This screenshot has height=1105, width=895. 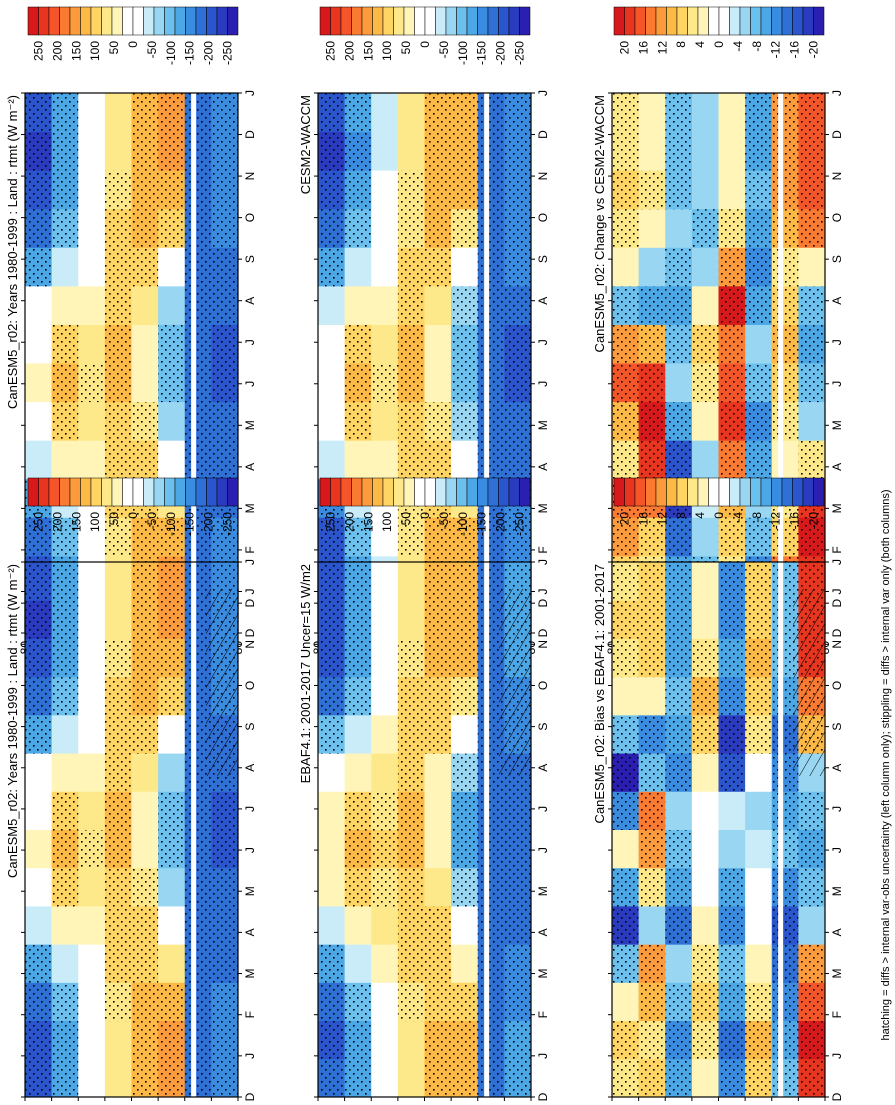 What do you see at coordinates (425, 35) in the screenshot?
I see `colorbar: 250 200 150 100 50 0 -50 -100 -150 -200 -250` at bounding box center [425, 35].